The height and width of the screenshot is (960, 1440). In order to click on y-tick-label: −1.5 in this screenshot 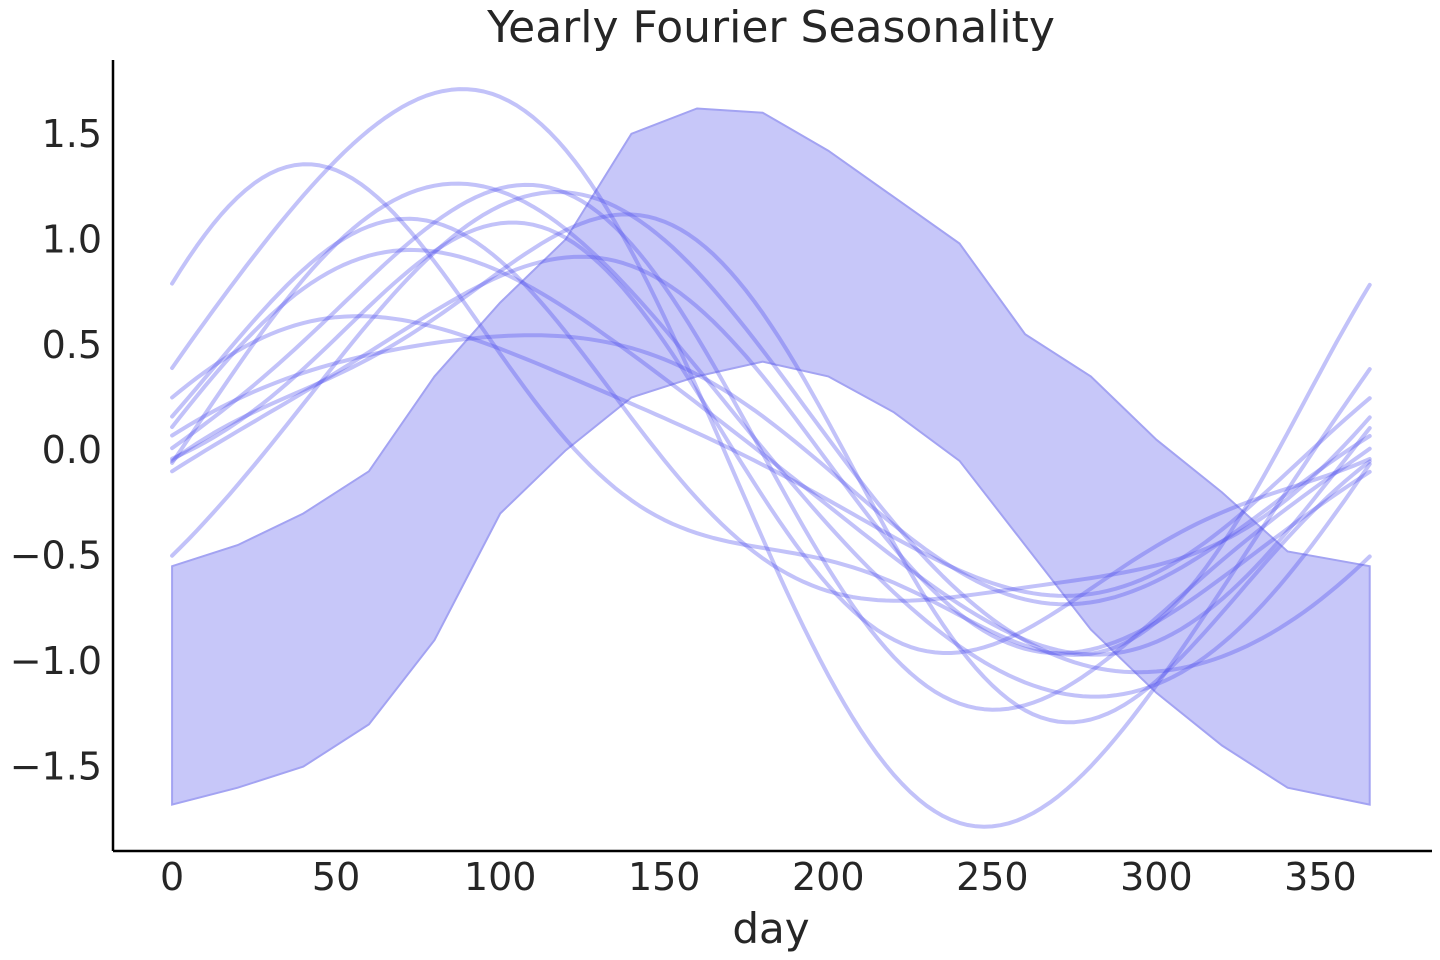, I will do `click(56, 767)`.